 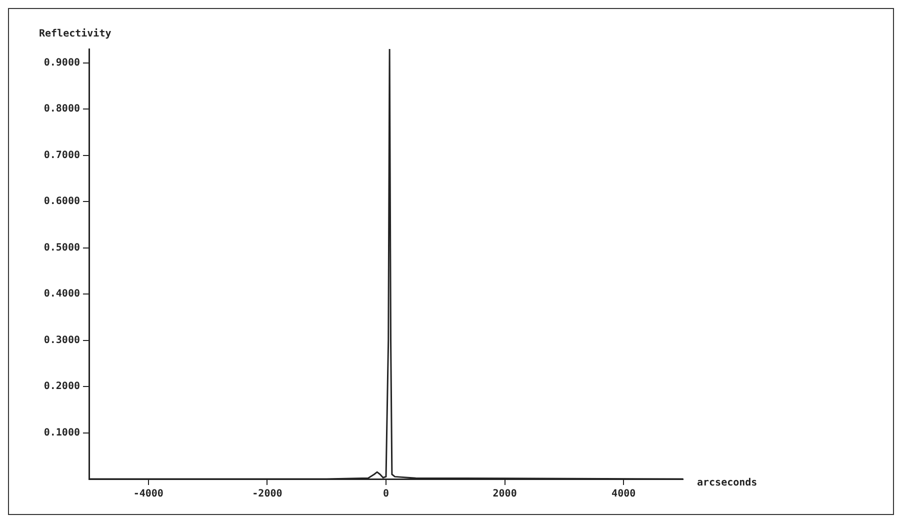 What do you see at coordinates (504, 494) in the screenshot?
I see `x-tick-label: 2000` at bounding box center [504, 494].